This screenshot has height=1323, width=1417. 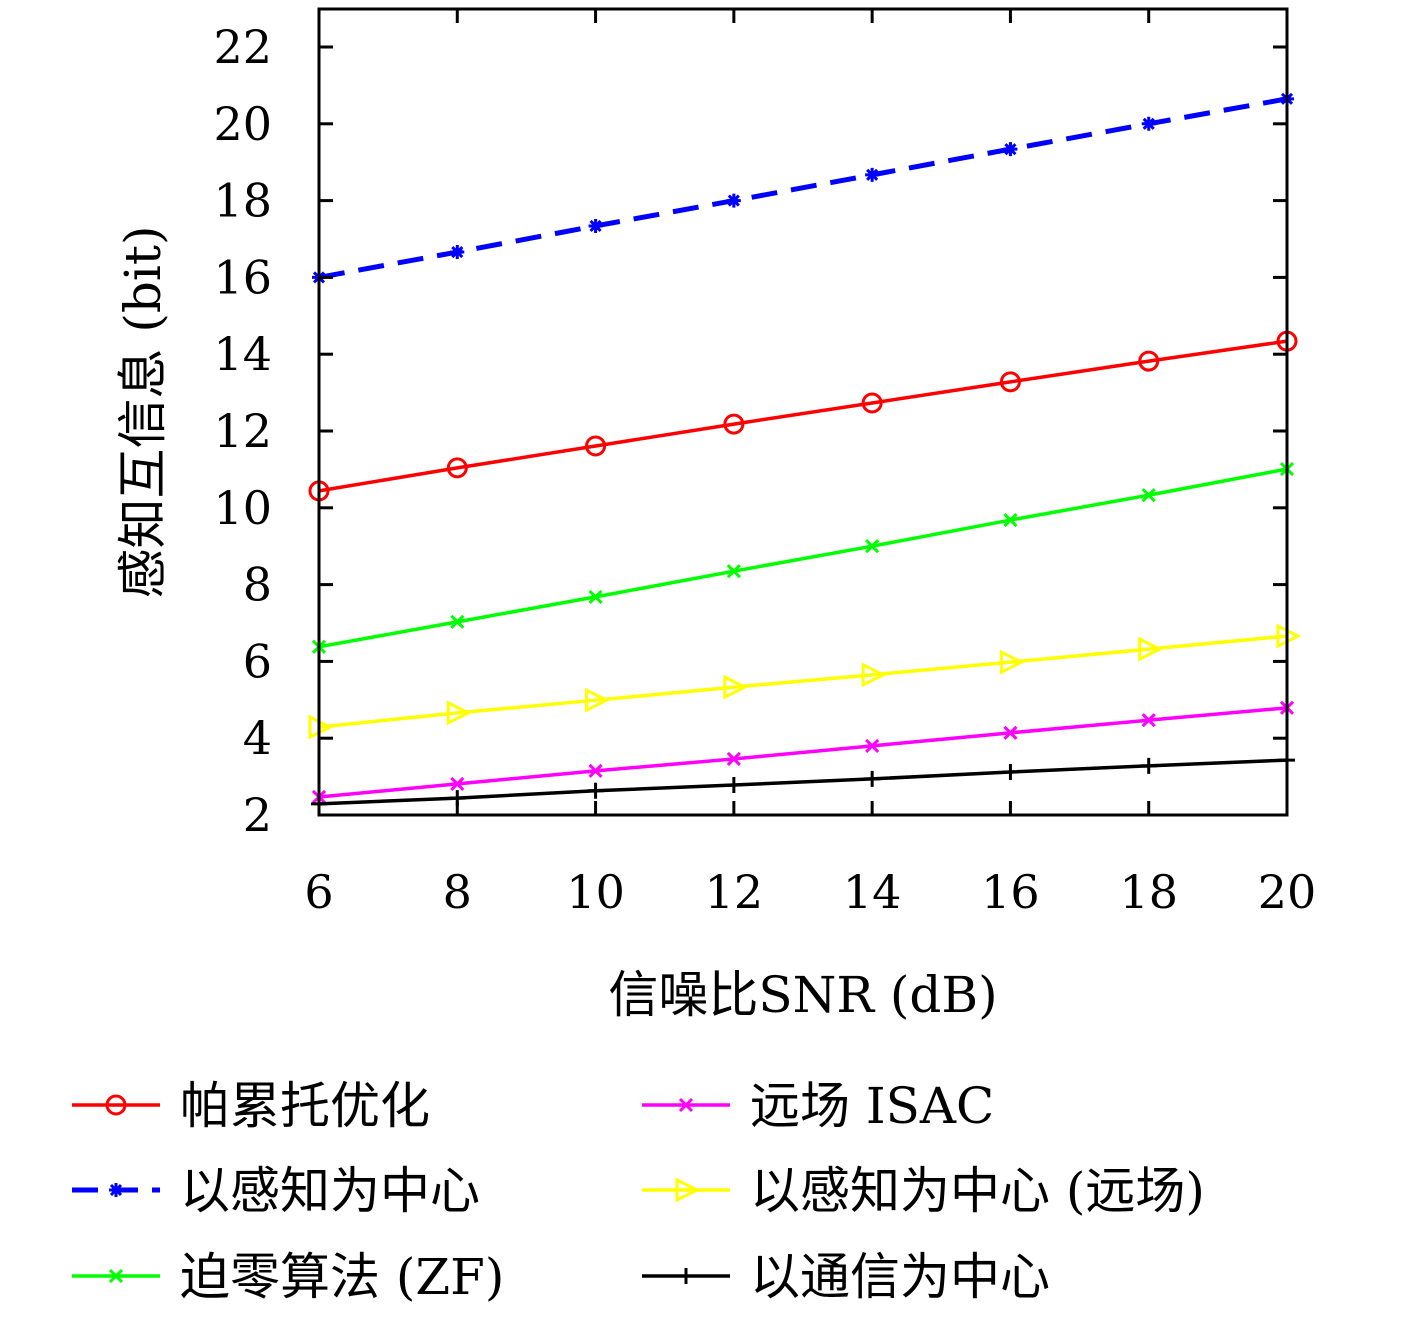 I want to click on legend-entry: 迫零算法 (ZF), so click(x=288, y=1277).